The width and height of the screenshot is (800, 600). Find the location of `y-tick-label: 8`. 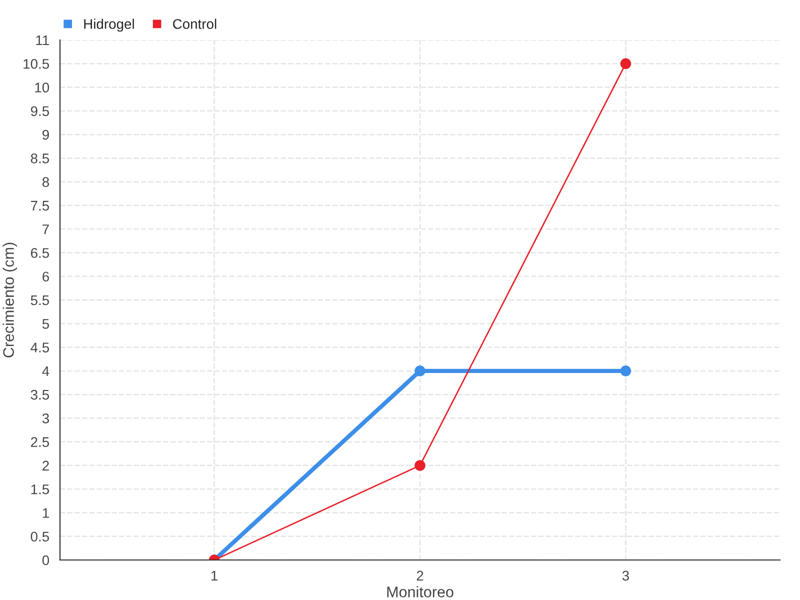

y-tick-label: 8 is located at coordinates (45, 182).